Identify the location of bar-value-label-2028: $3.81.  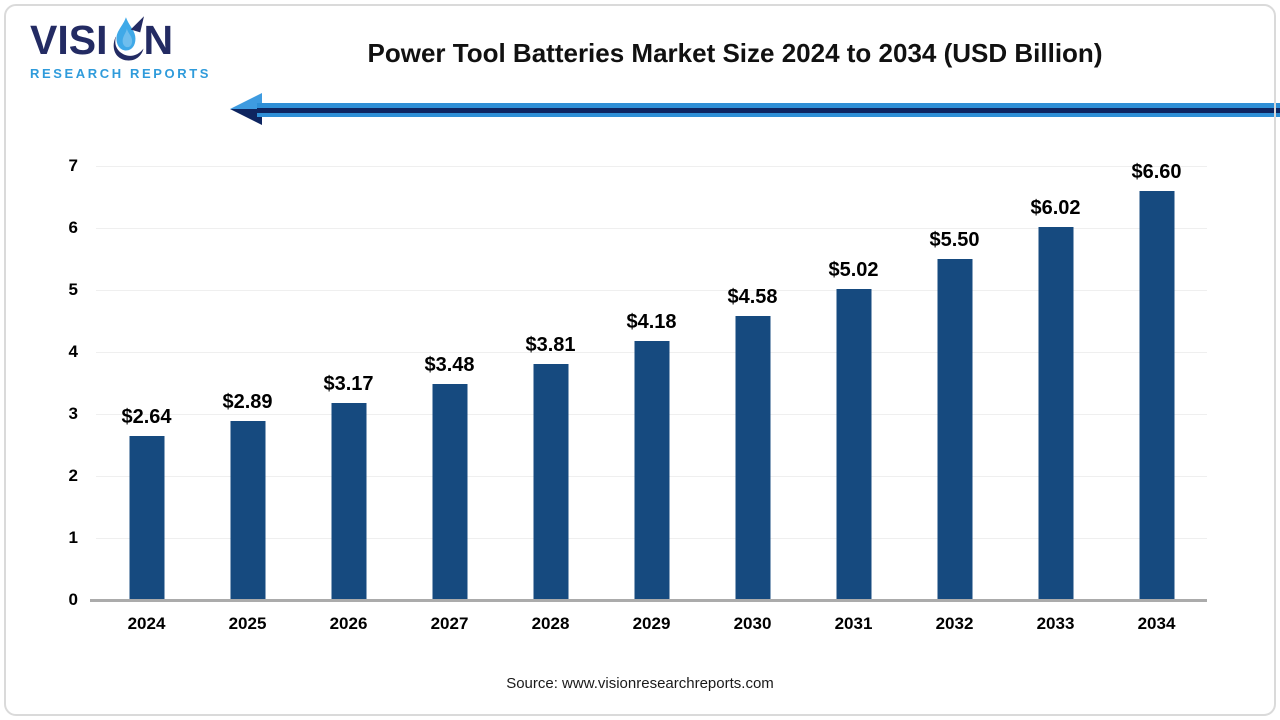
(550, 344).